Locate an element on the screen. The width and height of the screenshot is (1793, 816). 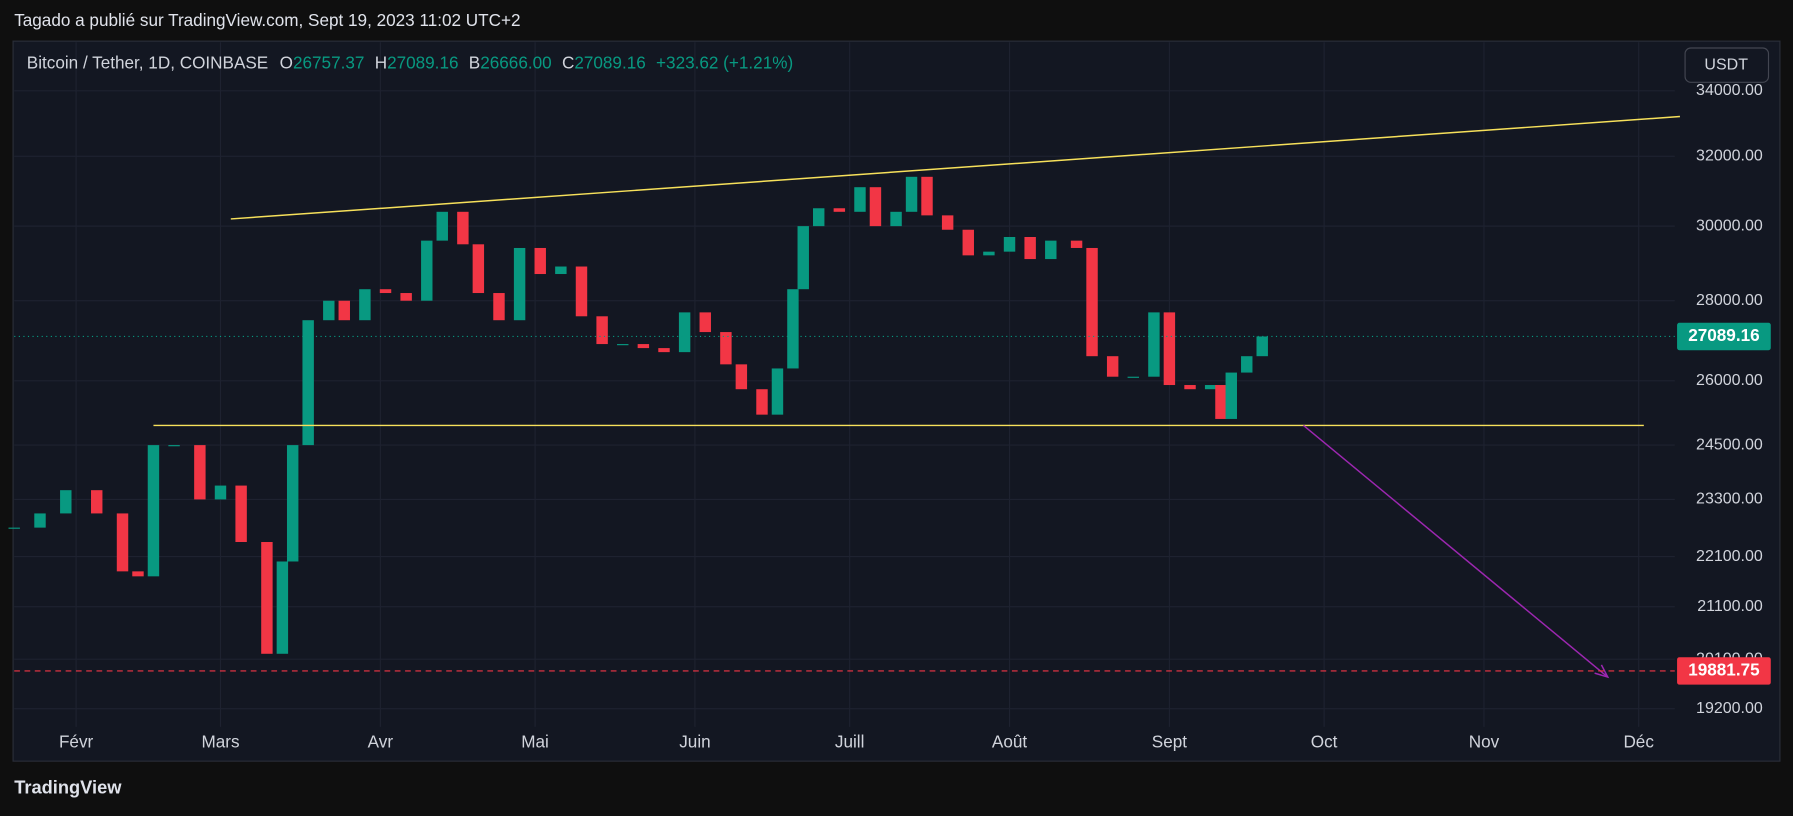
trendline is located at coordinates (955, 167).